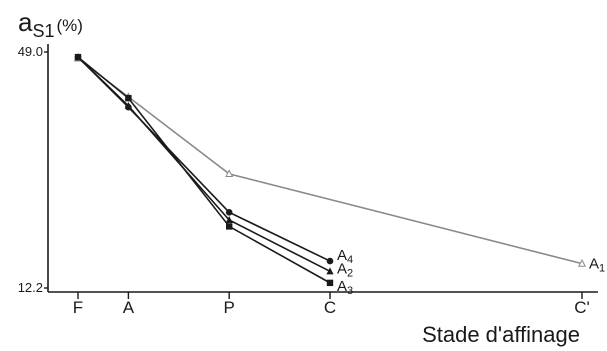 The image size is (607, 351). Describe the element at coordinates (30, 287) in the screenshot. I see `y-tick-label: 12.2` at that location.